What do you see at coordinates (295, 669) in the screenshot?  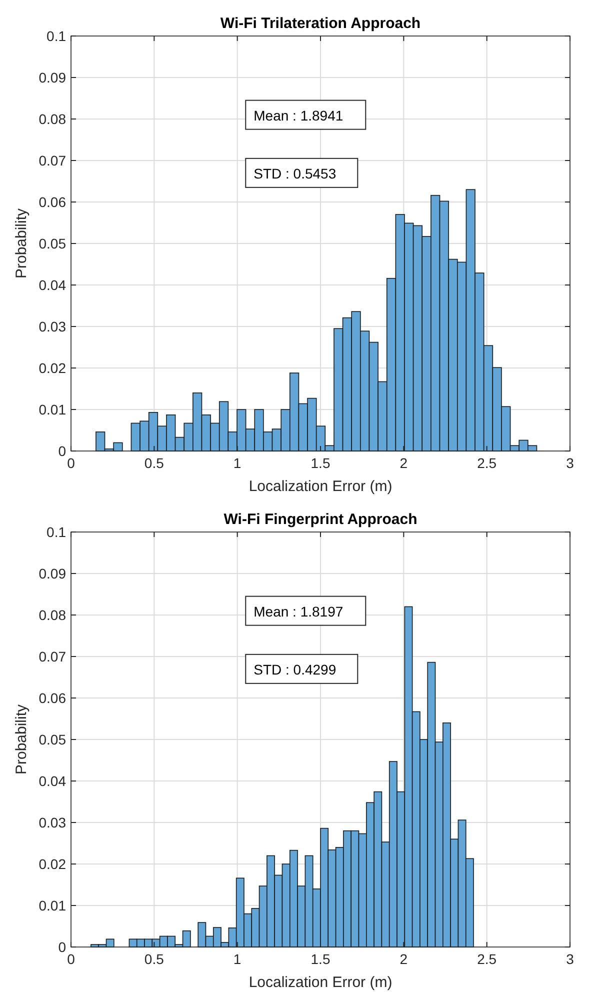 I see `annotation: STD : 0.4299` at bounding box center [295, 669].